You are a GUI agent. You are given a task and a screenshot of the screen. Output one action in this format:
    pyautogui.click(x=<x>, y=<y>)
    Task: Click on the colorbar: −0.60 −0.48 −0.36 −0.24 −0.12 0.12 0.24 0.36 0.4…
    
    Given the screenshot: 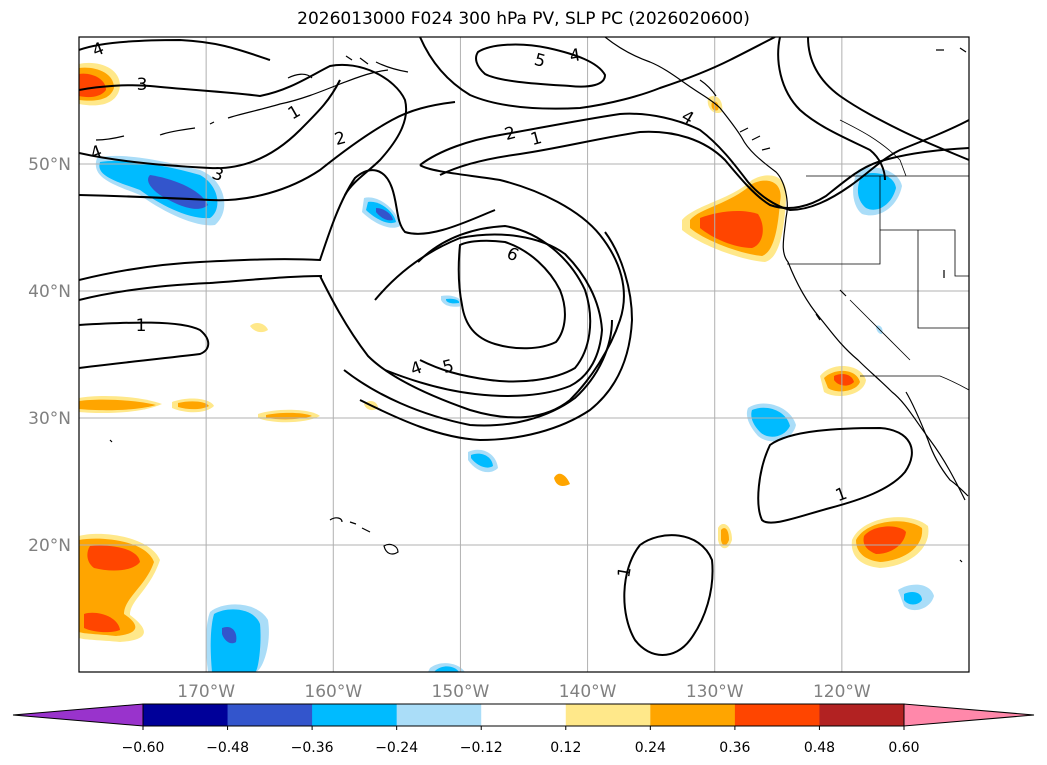 What is the action you would take?
    pyautogui.click(x=523, y=729)
    